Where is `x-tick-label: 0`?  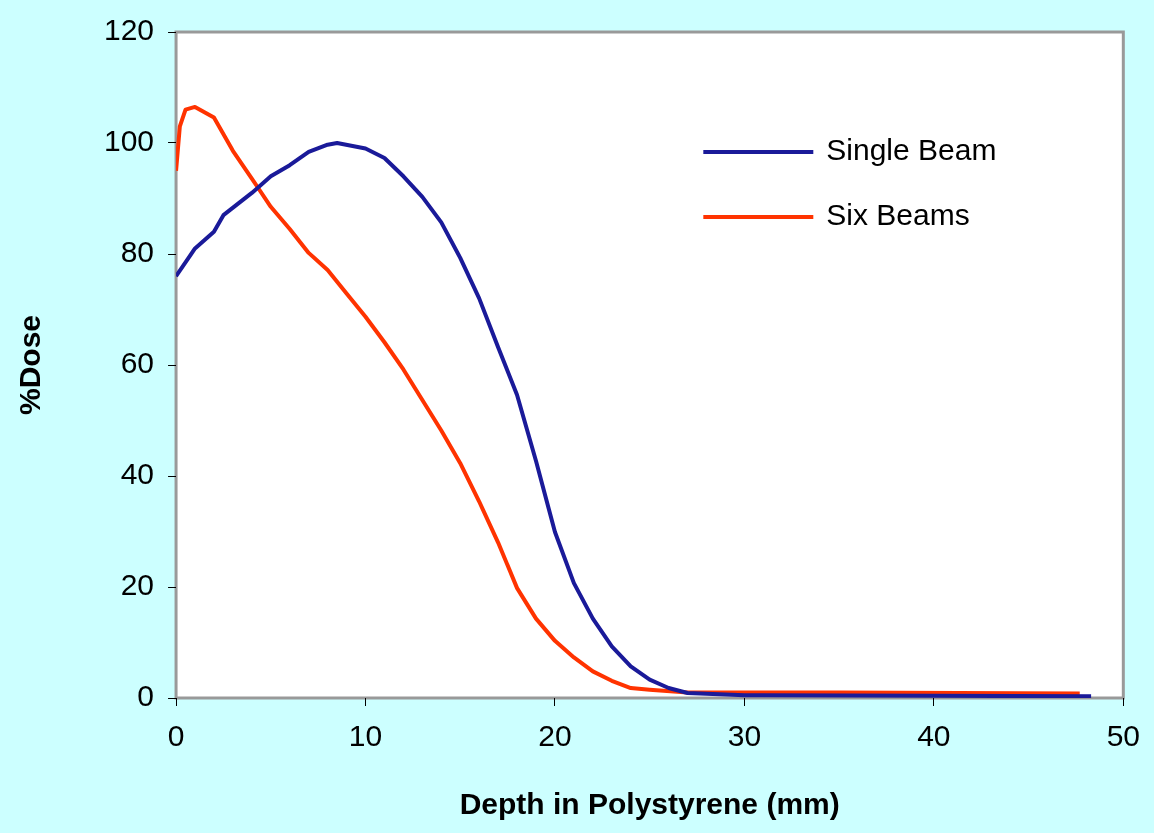
x-tick-label: 0 is located at coordinates (176, 736).